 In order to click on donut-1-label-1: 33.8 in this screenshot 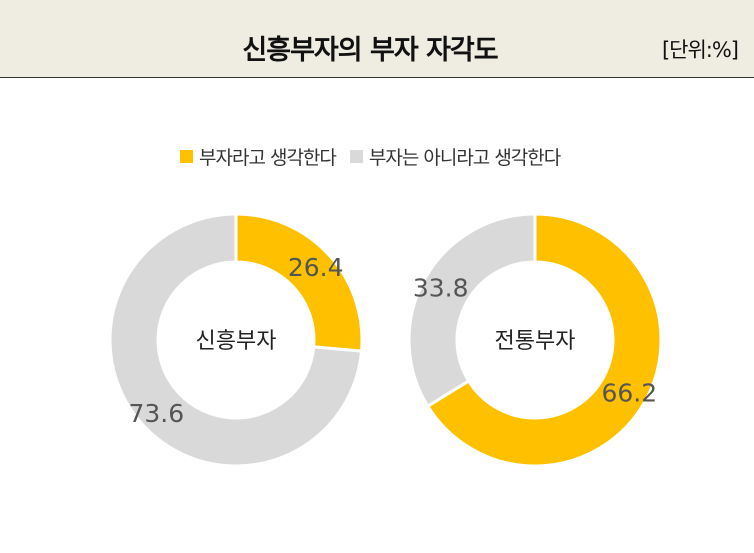, I will do `click(441, 287)`.